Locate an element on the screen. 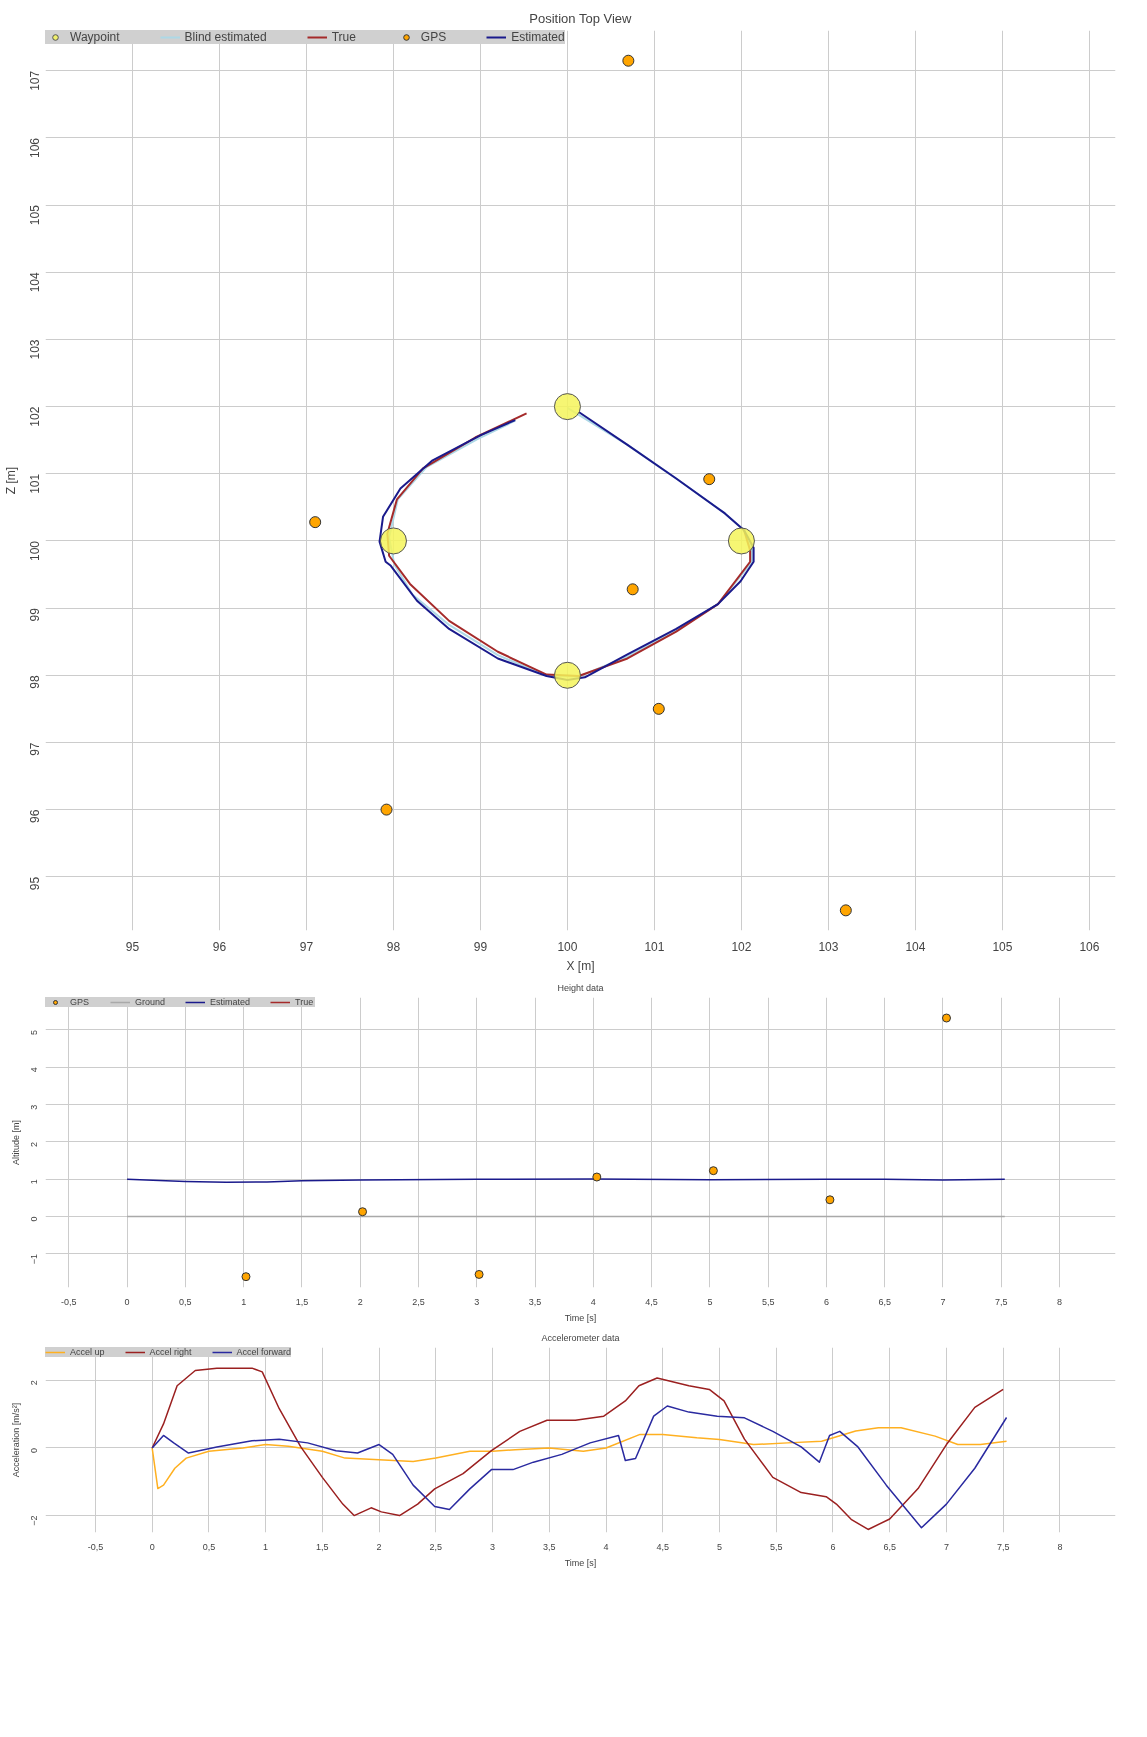 Image resolution: width=1147 pixels, height=1737 pixels. chart-title: Position Top View is located at coordinates (581, 18).